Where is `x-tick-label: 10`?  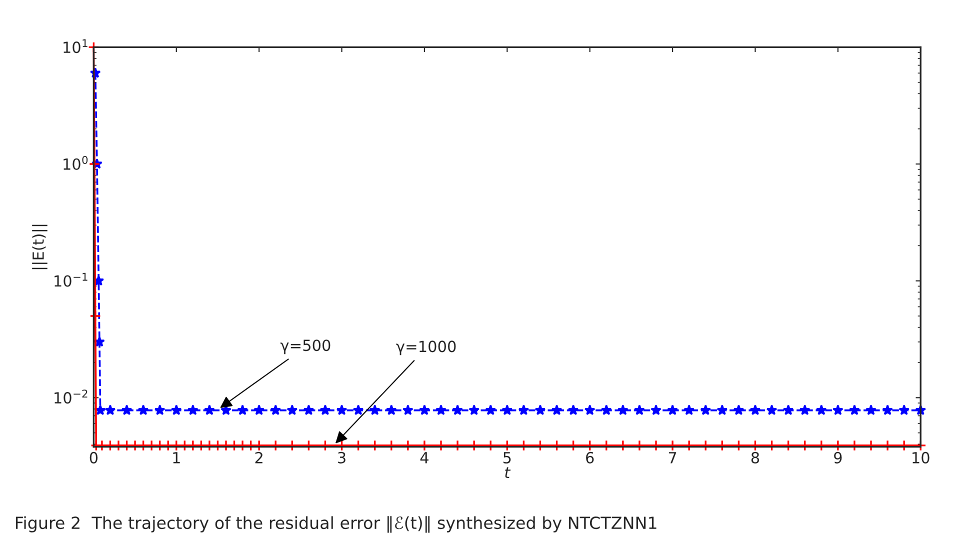
x-tick-label: 10 is located at coordinates (921, 458).